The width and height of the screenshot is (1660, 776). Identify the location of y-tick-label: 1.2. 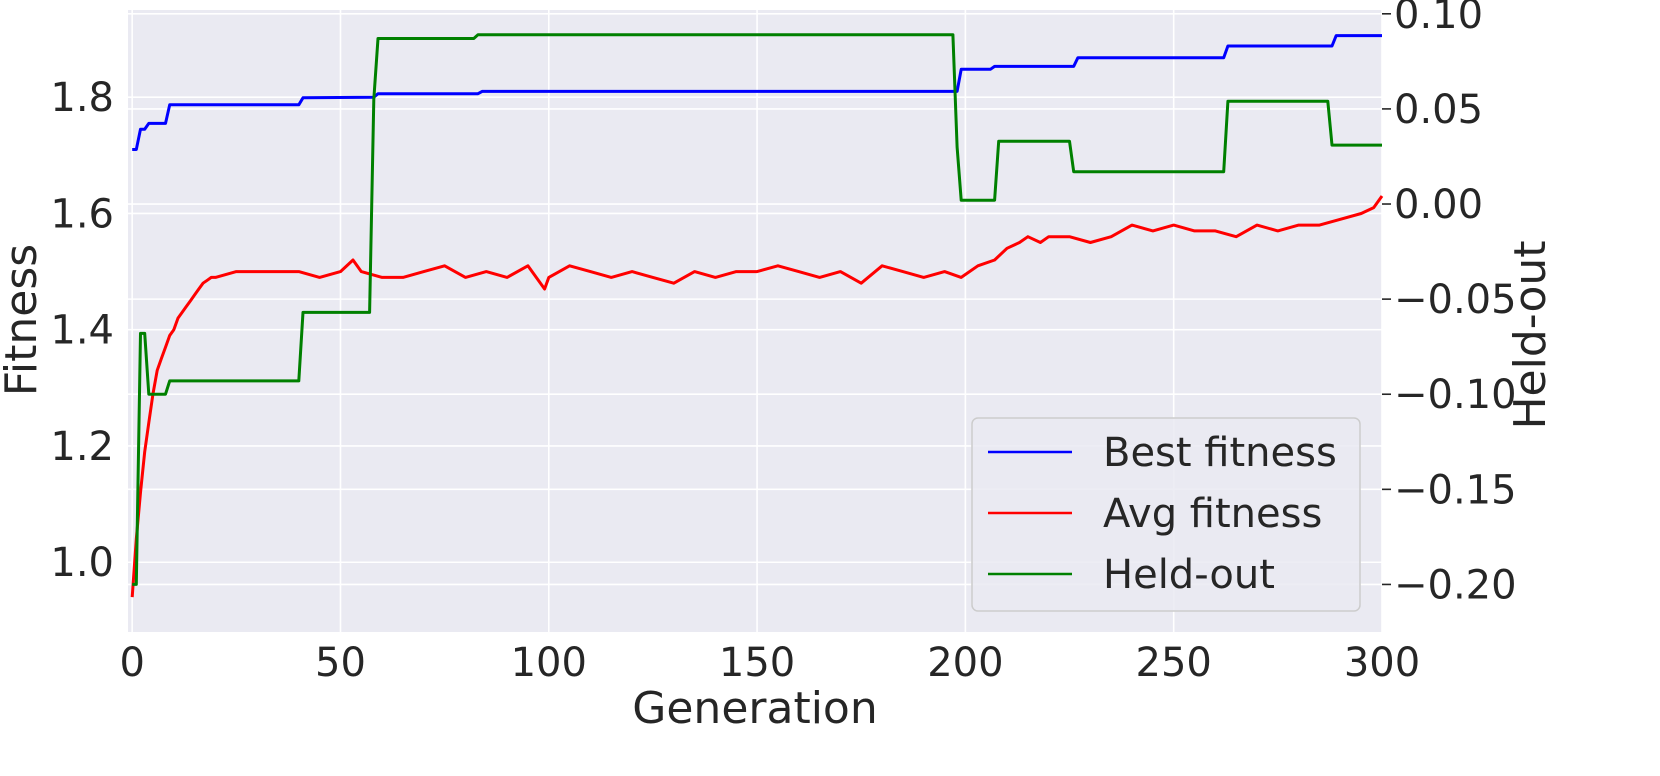
(82, 447).